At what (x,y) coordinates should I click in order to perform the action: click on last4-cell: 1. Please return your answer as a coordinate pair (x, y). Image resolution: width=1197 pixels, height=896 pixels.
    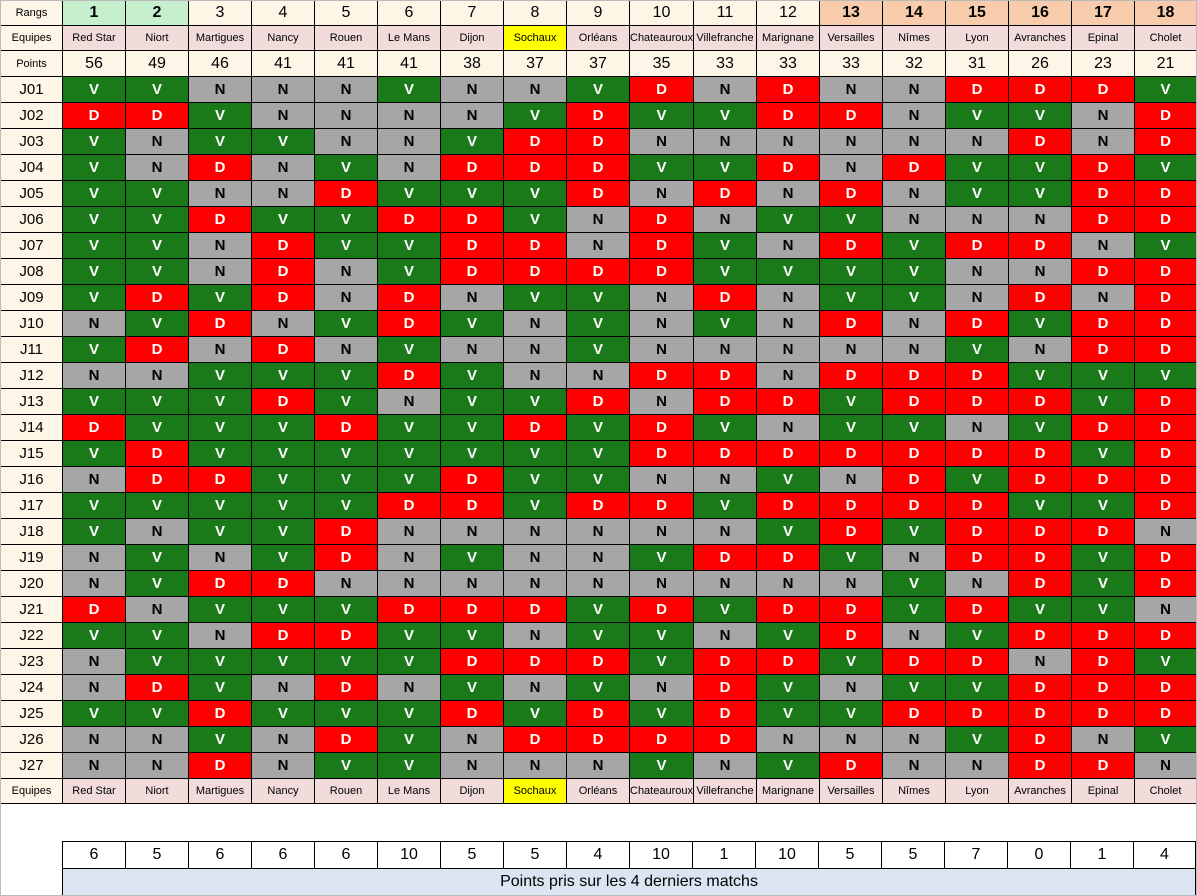
    Looking at the image, I should click on (1102, 855).